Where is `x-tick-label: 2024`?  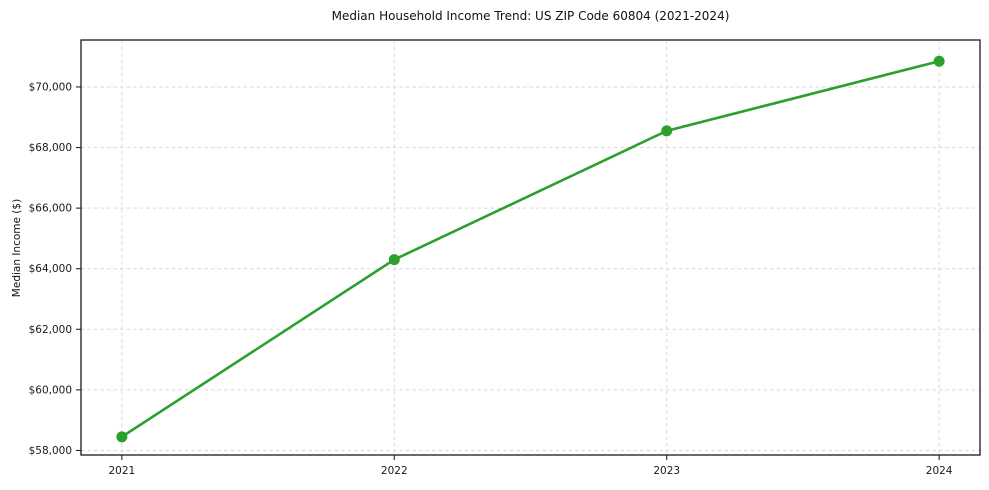 x-tick-label: 2024 is located at coordinates (939, 471).